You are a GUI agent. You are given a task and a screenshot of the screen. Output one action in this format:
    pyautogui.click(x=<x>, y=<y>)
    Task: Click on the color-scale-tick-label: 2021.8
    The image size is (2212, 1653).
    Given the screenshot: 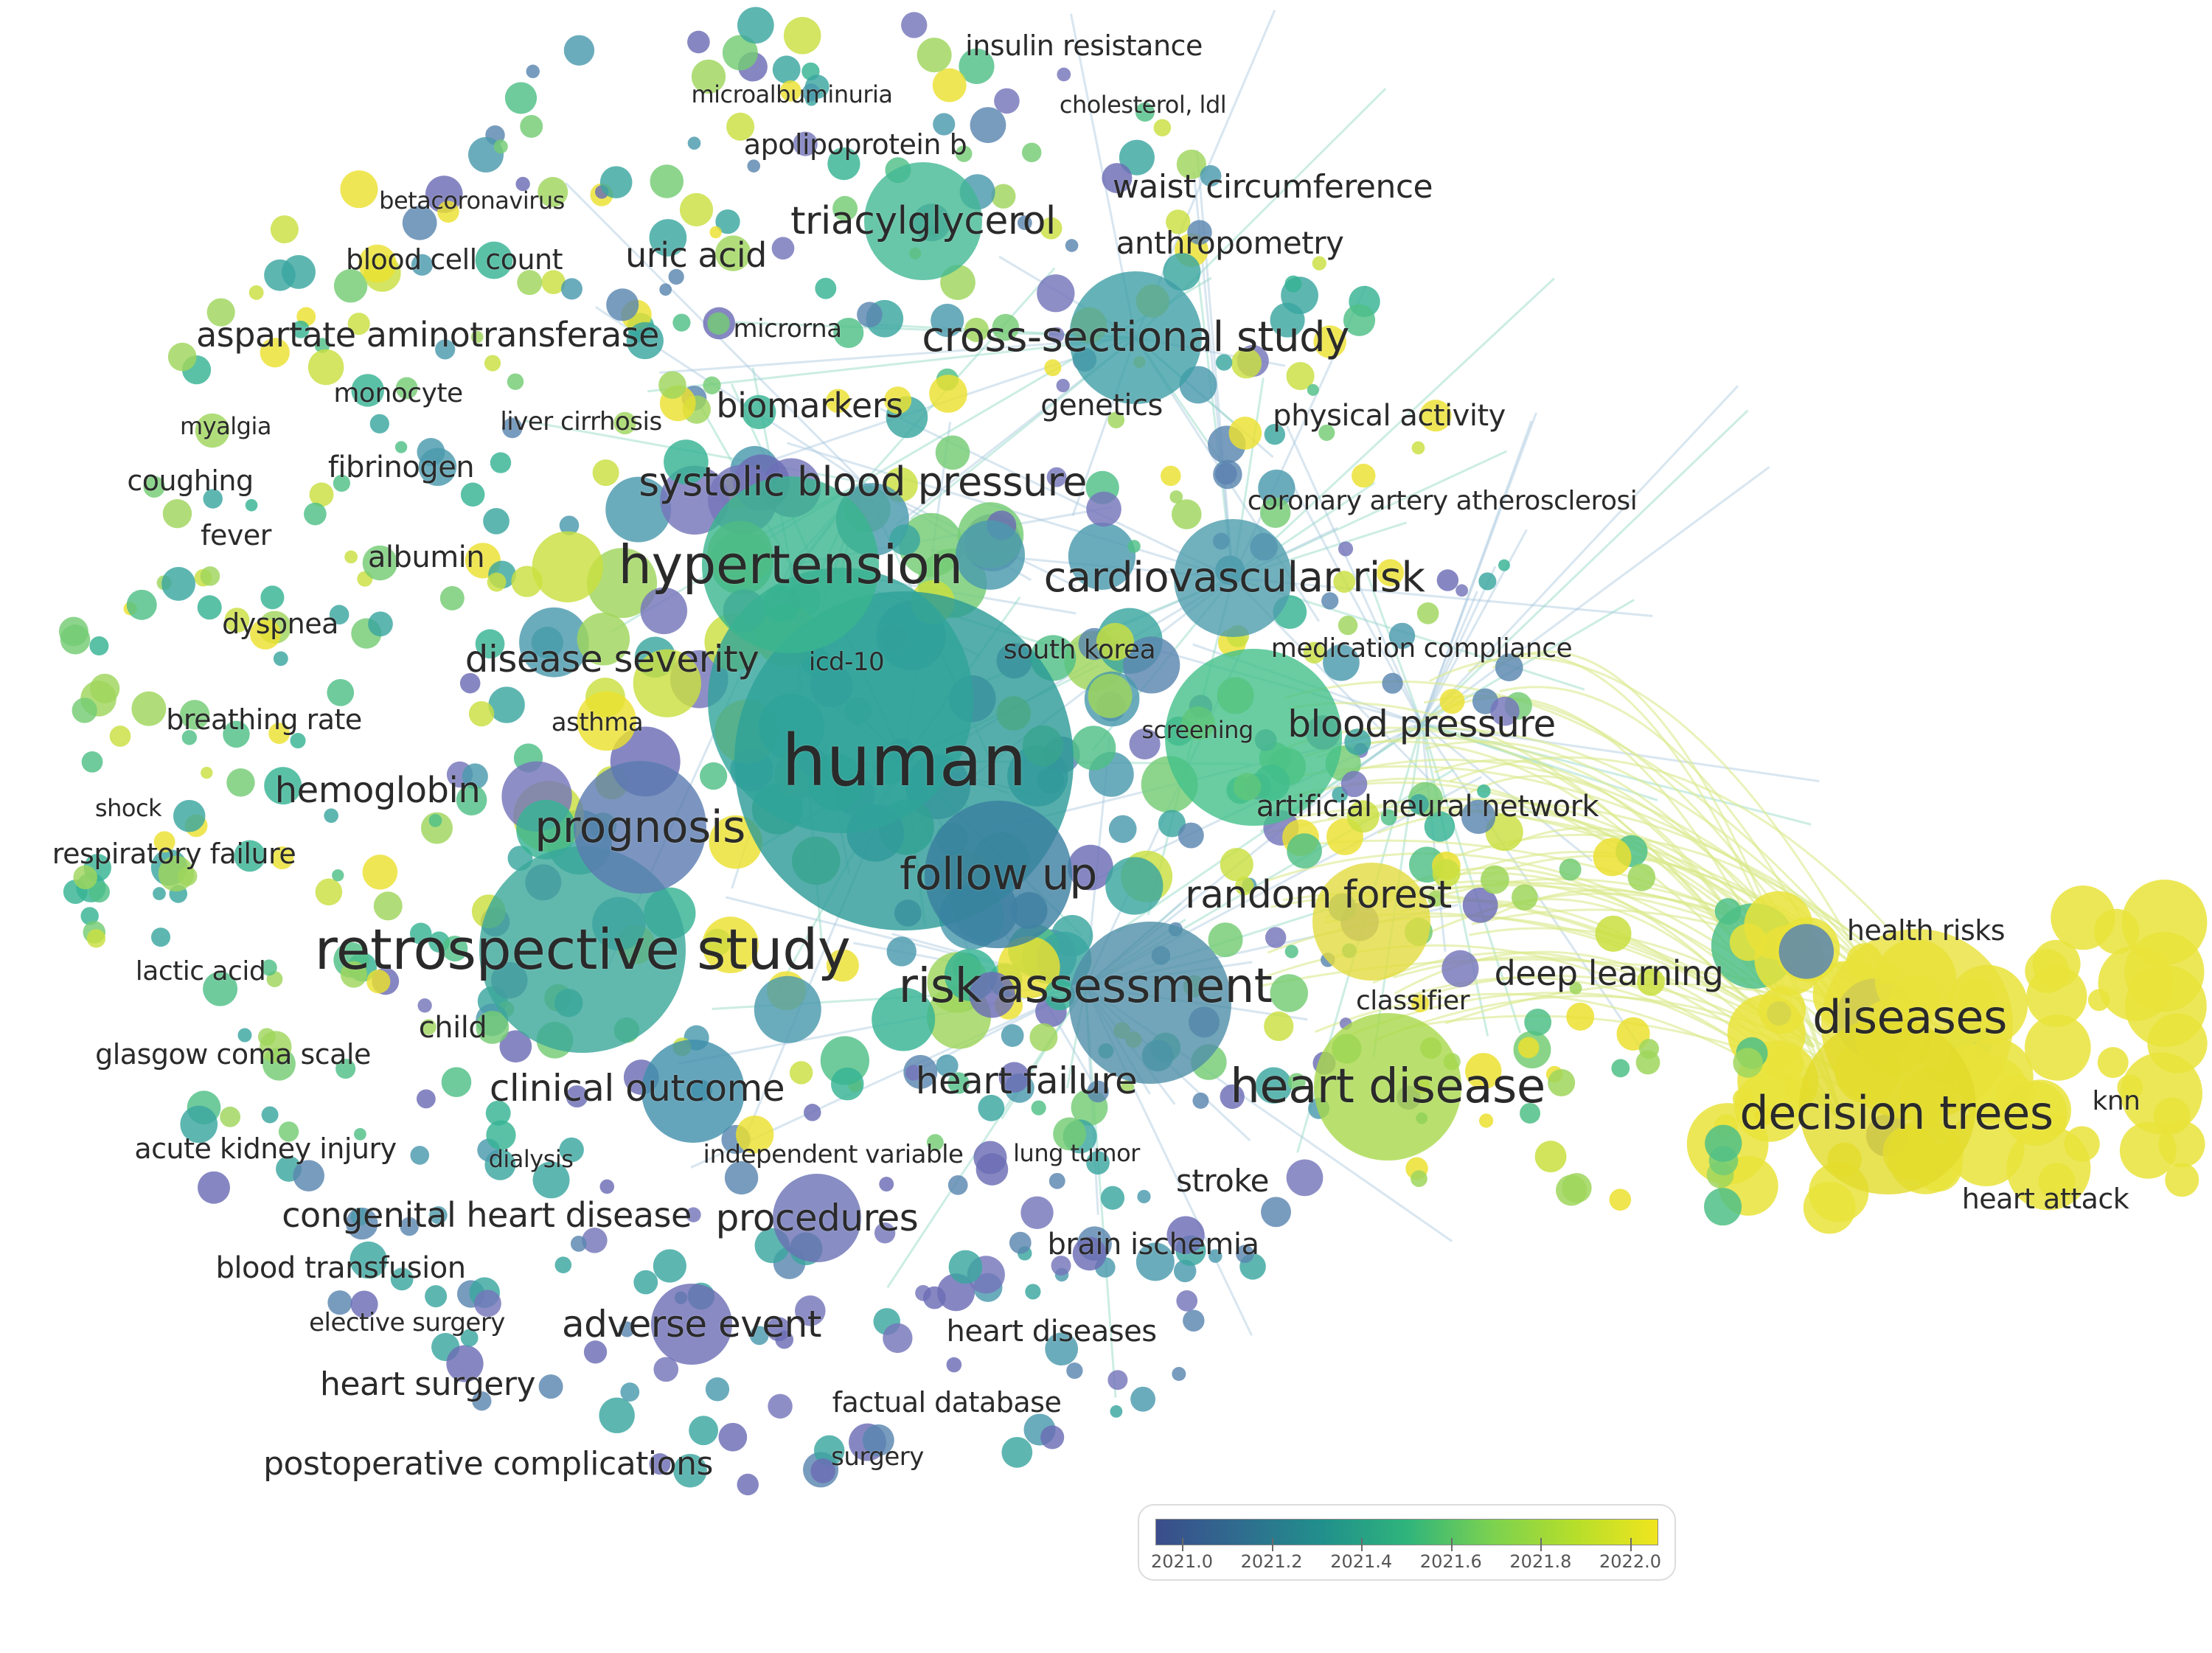 What is the action you would take?
    pyautogui.click(x=1540, y=1561)
    